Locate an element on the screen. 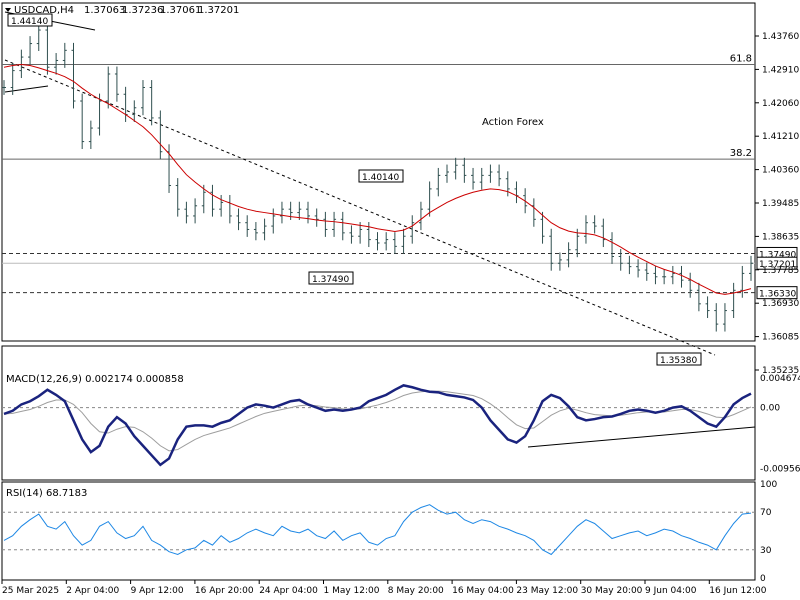 Image resolution: width=800 pixels, height=600 pixels. price-annotation-label: 1.40140 is located at coordinates (380, 178).